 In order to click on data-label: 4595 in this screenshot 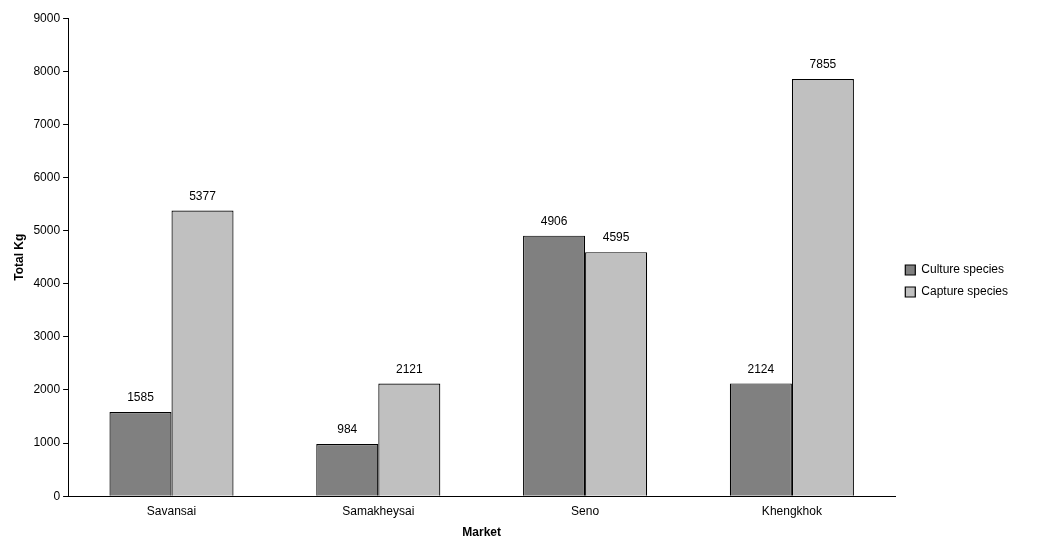, I will do `click(616, 237)`.